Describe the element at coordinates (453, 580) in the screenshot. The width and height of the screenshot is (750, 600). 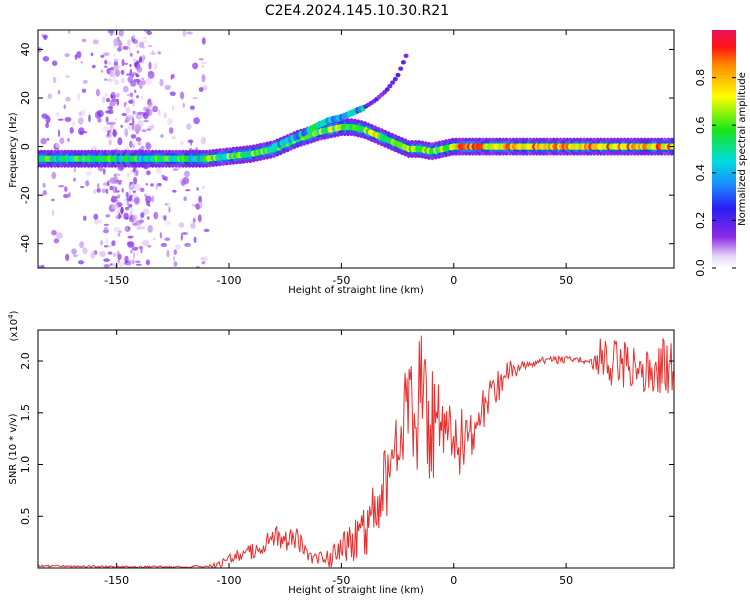
I see `x-tick-label: 0` at that location.